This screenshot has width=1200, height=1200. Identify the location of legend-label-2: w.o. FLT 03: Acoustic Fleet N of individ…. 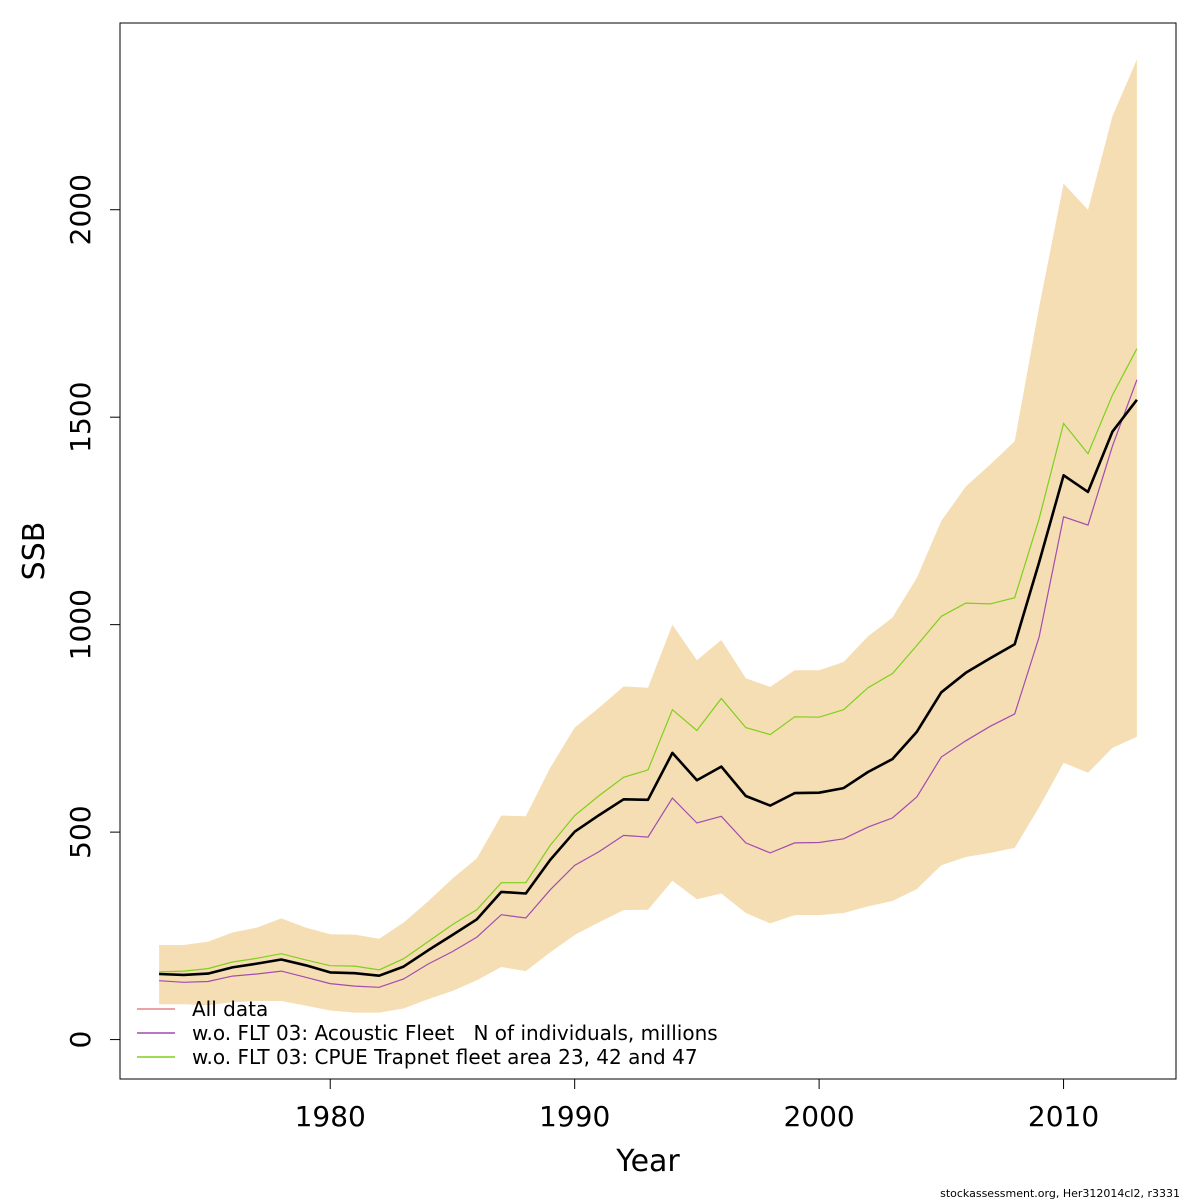
(455, 1033).